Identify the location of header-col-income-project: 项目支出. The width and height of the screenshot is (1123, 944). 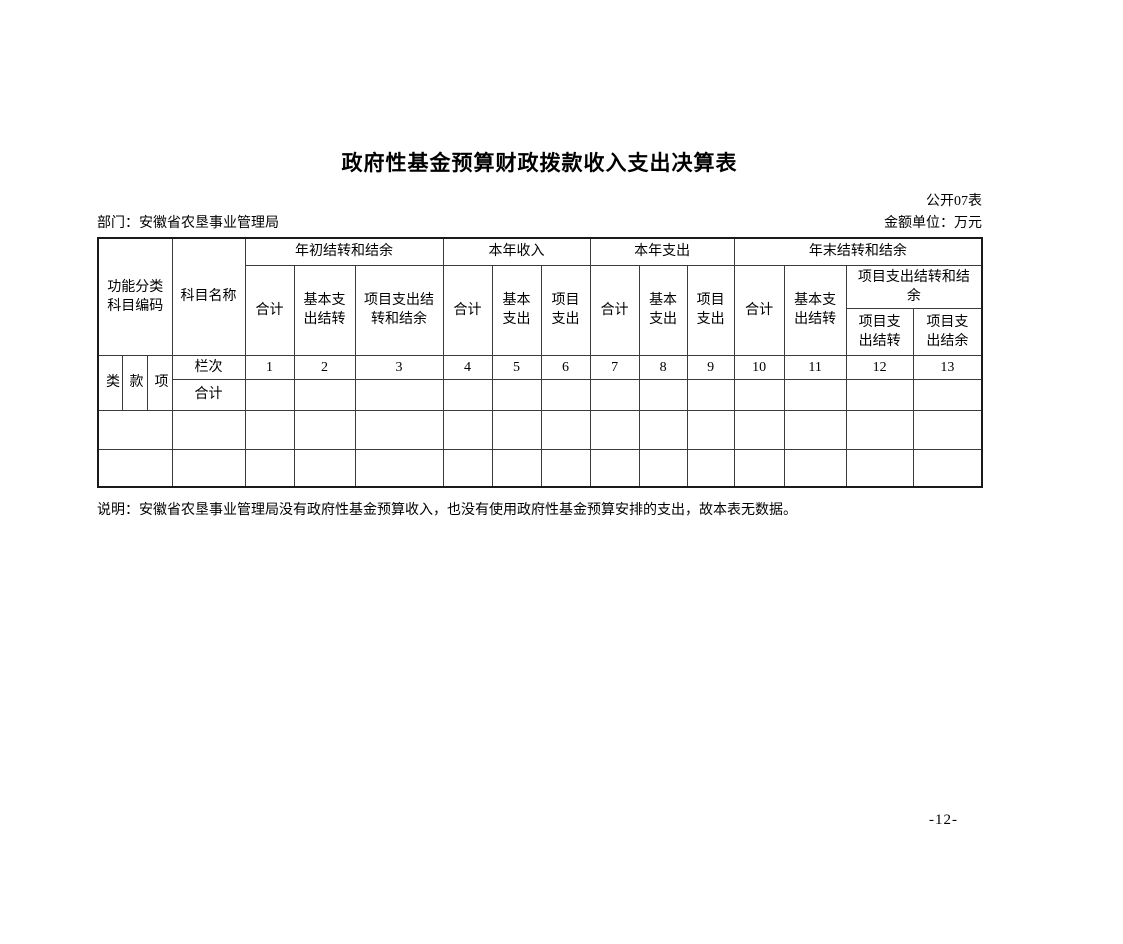
(565, 310).